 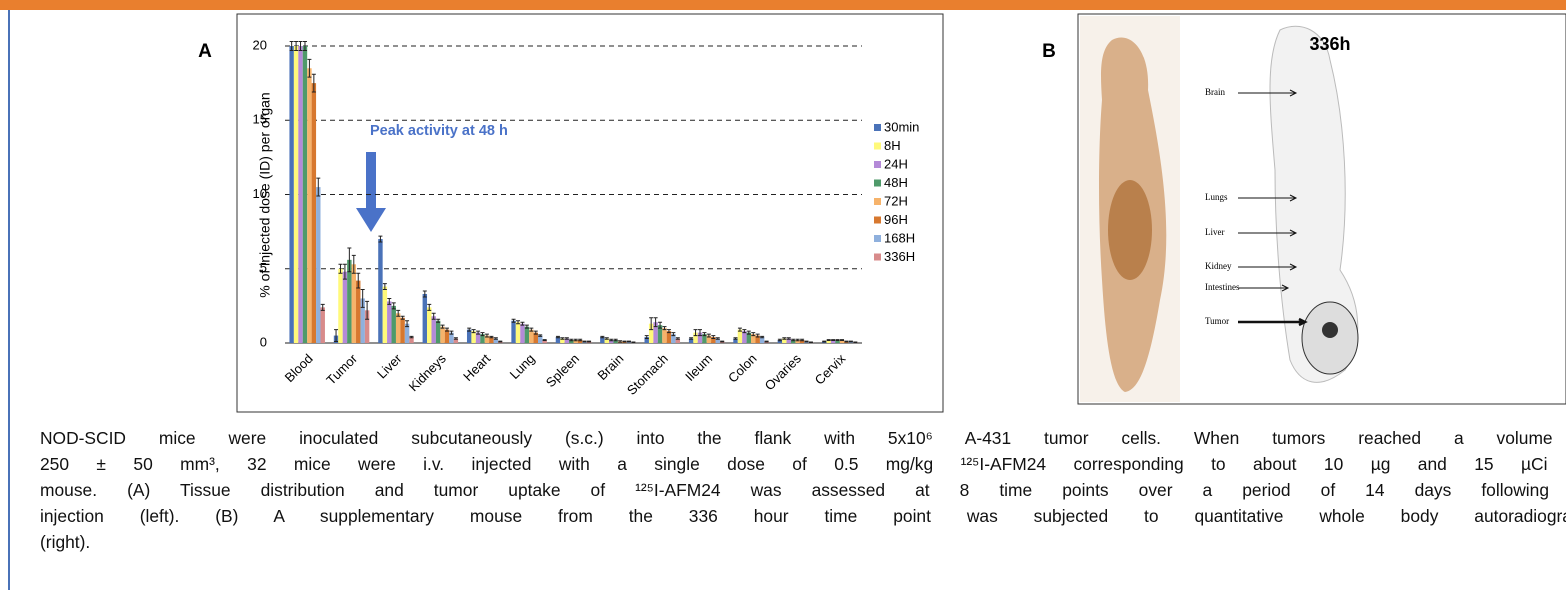 What do you see at coordinates (896, 182) in the screenshot?
I see `legend-label: 48H` at bounding box center [896, 182].